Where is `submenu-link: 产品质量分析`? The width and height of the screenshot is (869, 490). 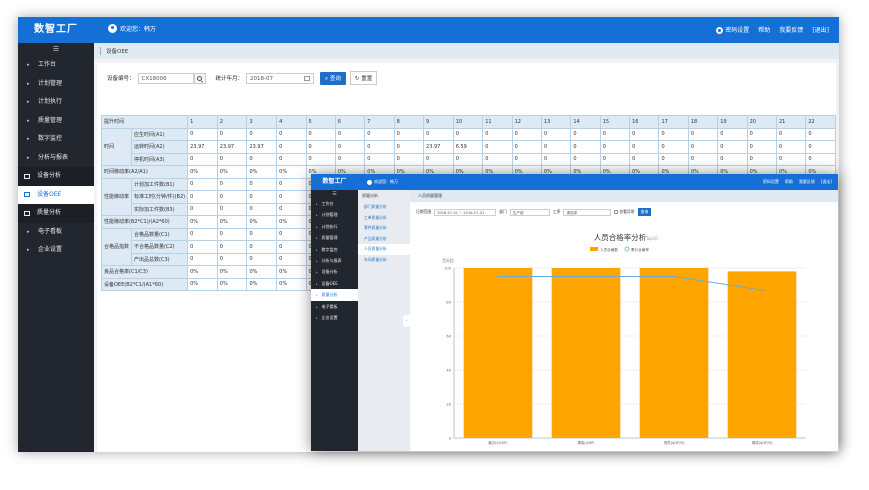 submenu-link: 产品质量分析 is located at coordinates (375, 238).